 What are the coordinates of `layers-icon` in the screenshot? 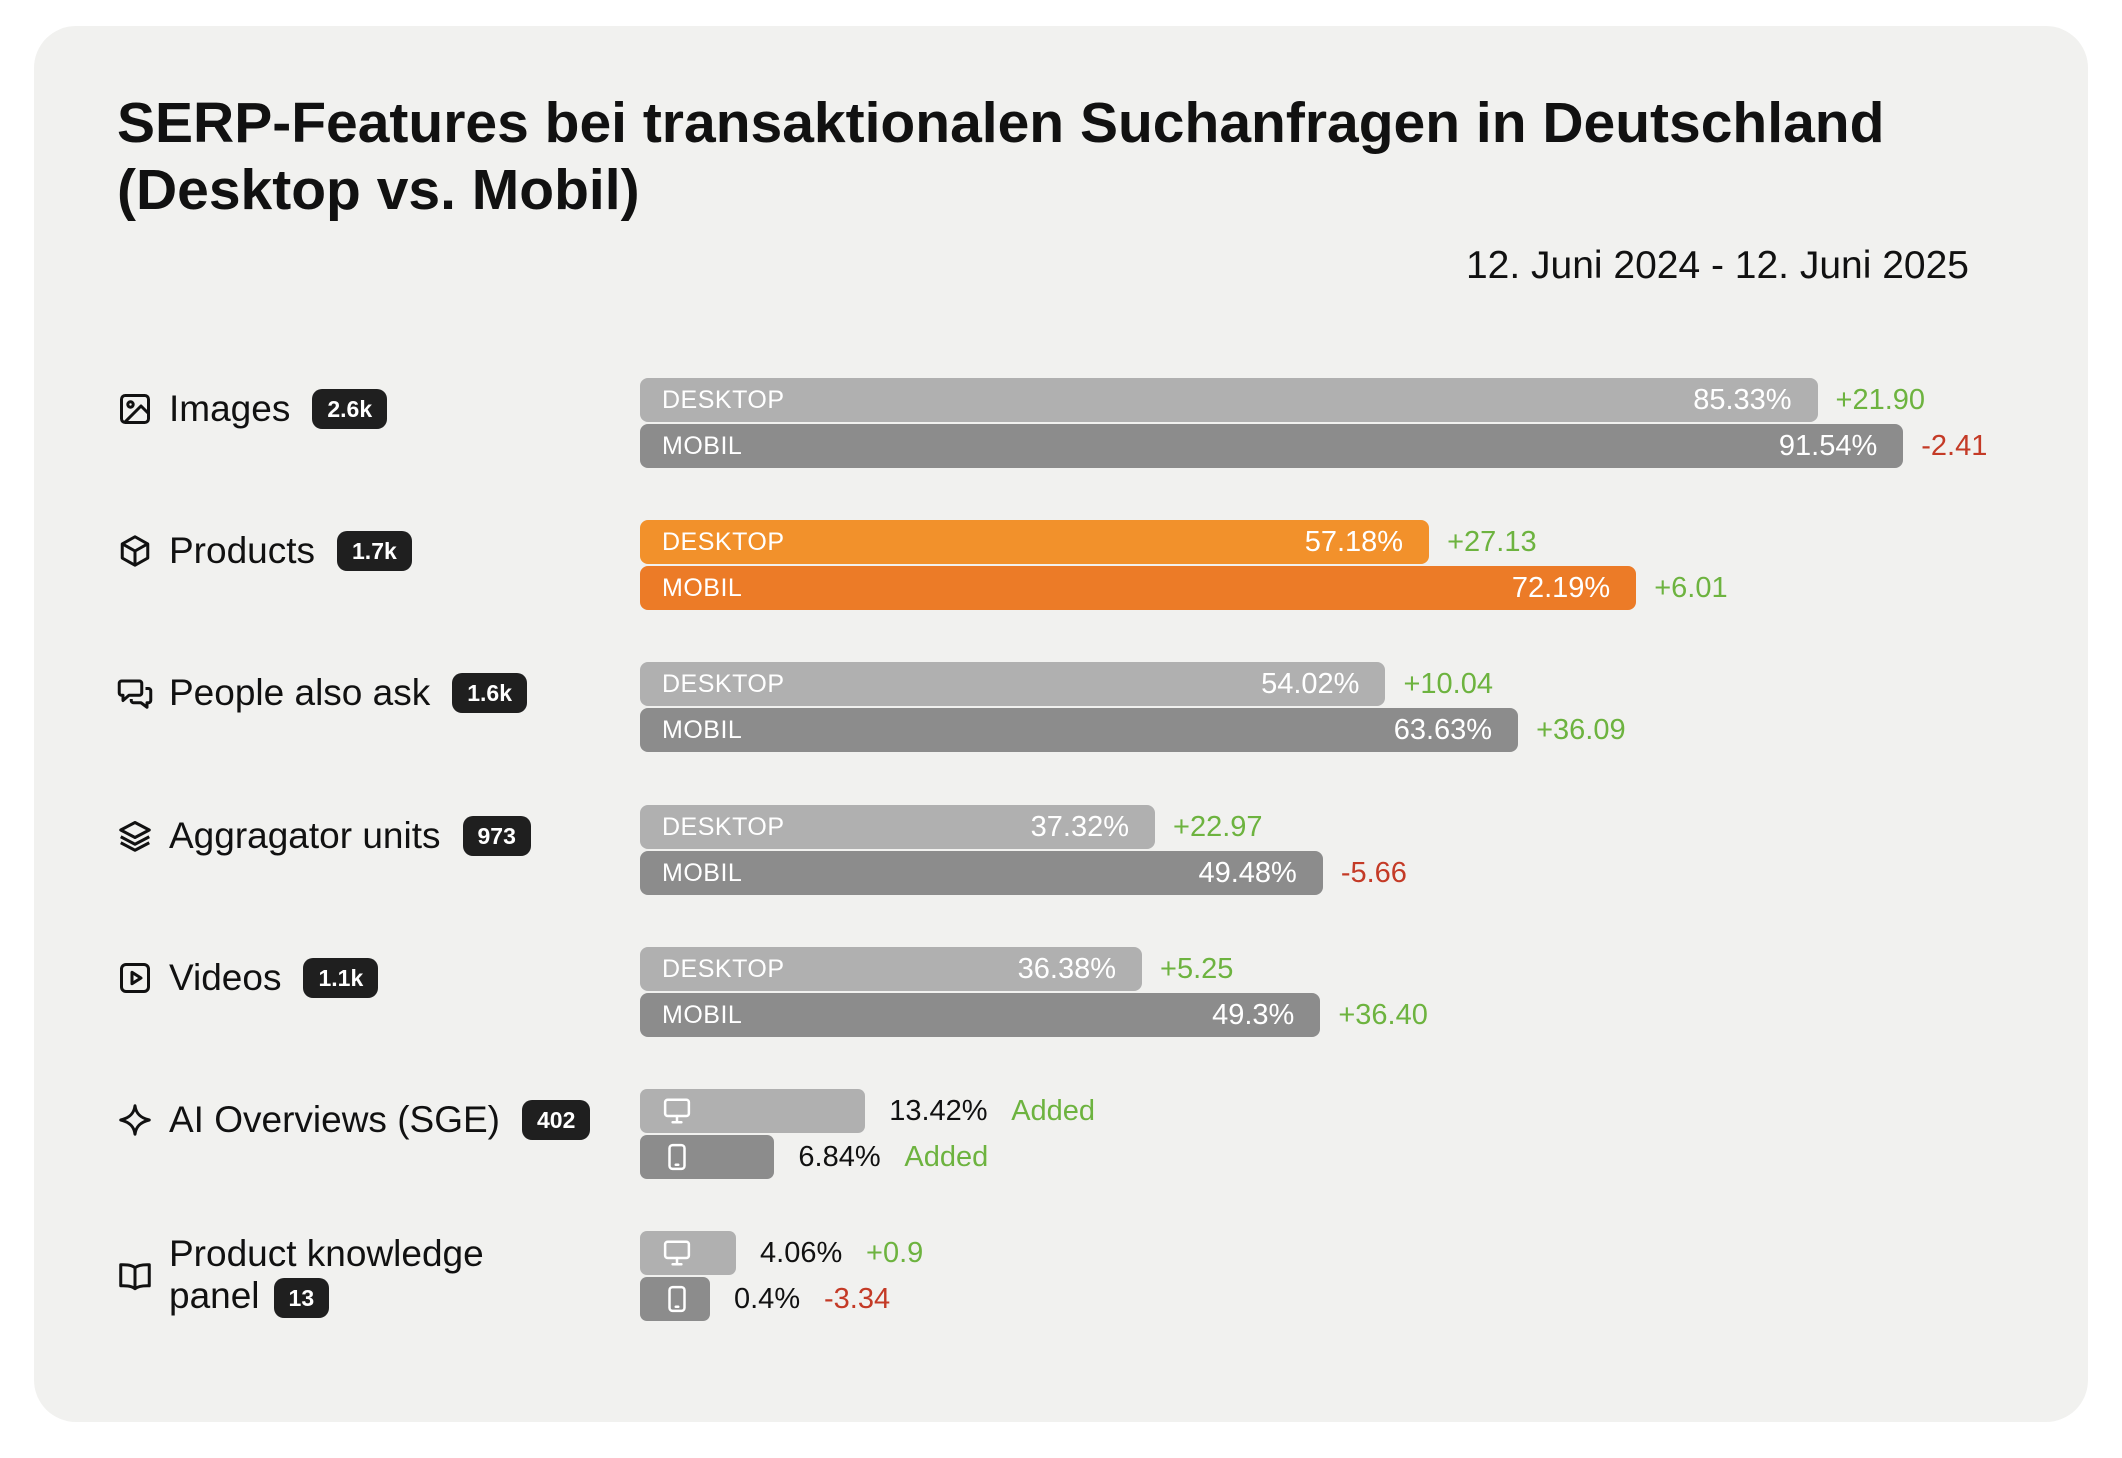 It's located at (135, 836).